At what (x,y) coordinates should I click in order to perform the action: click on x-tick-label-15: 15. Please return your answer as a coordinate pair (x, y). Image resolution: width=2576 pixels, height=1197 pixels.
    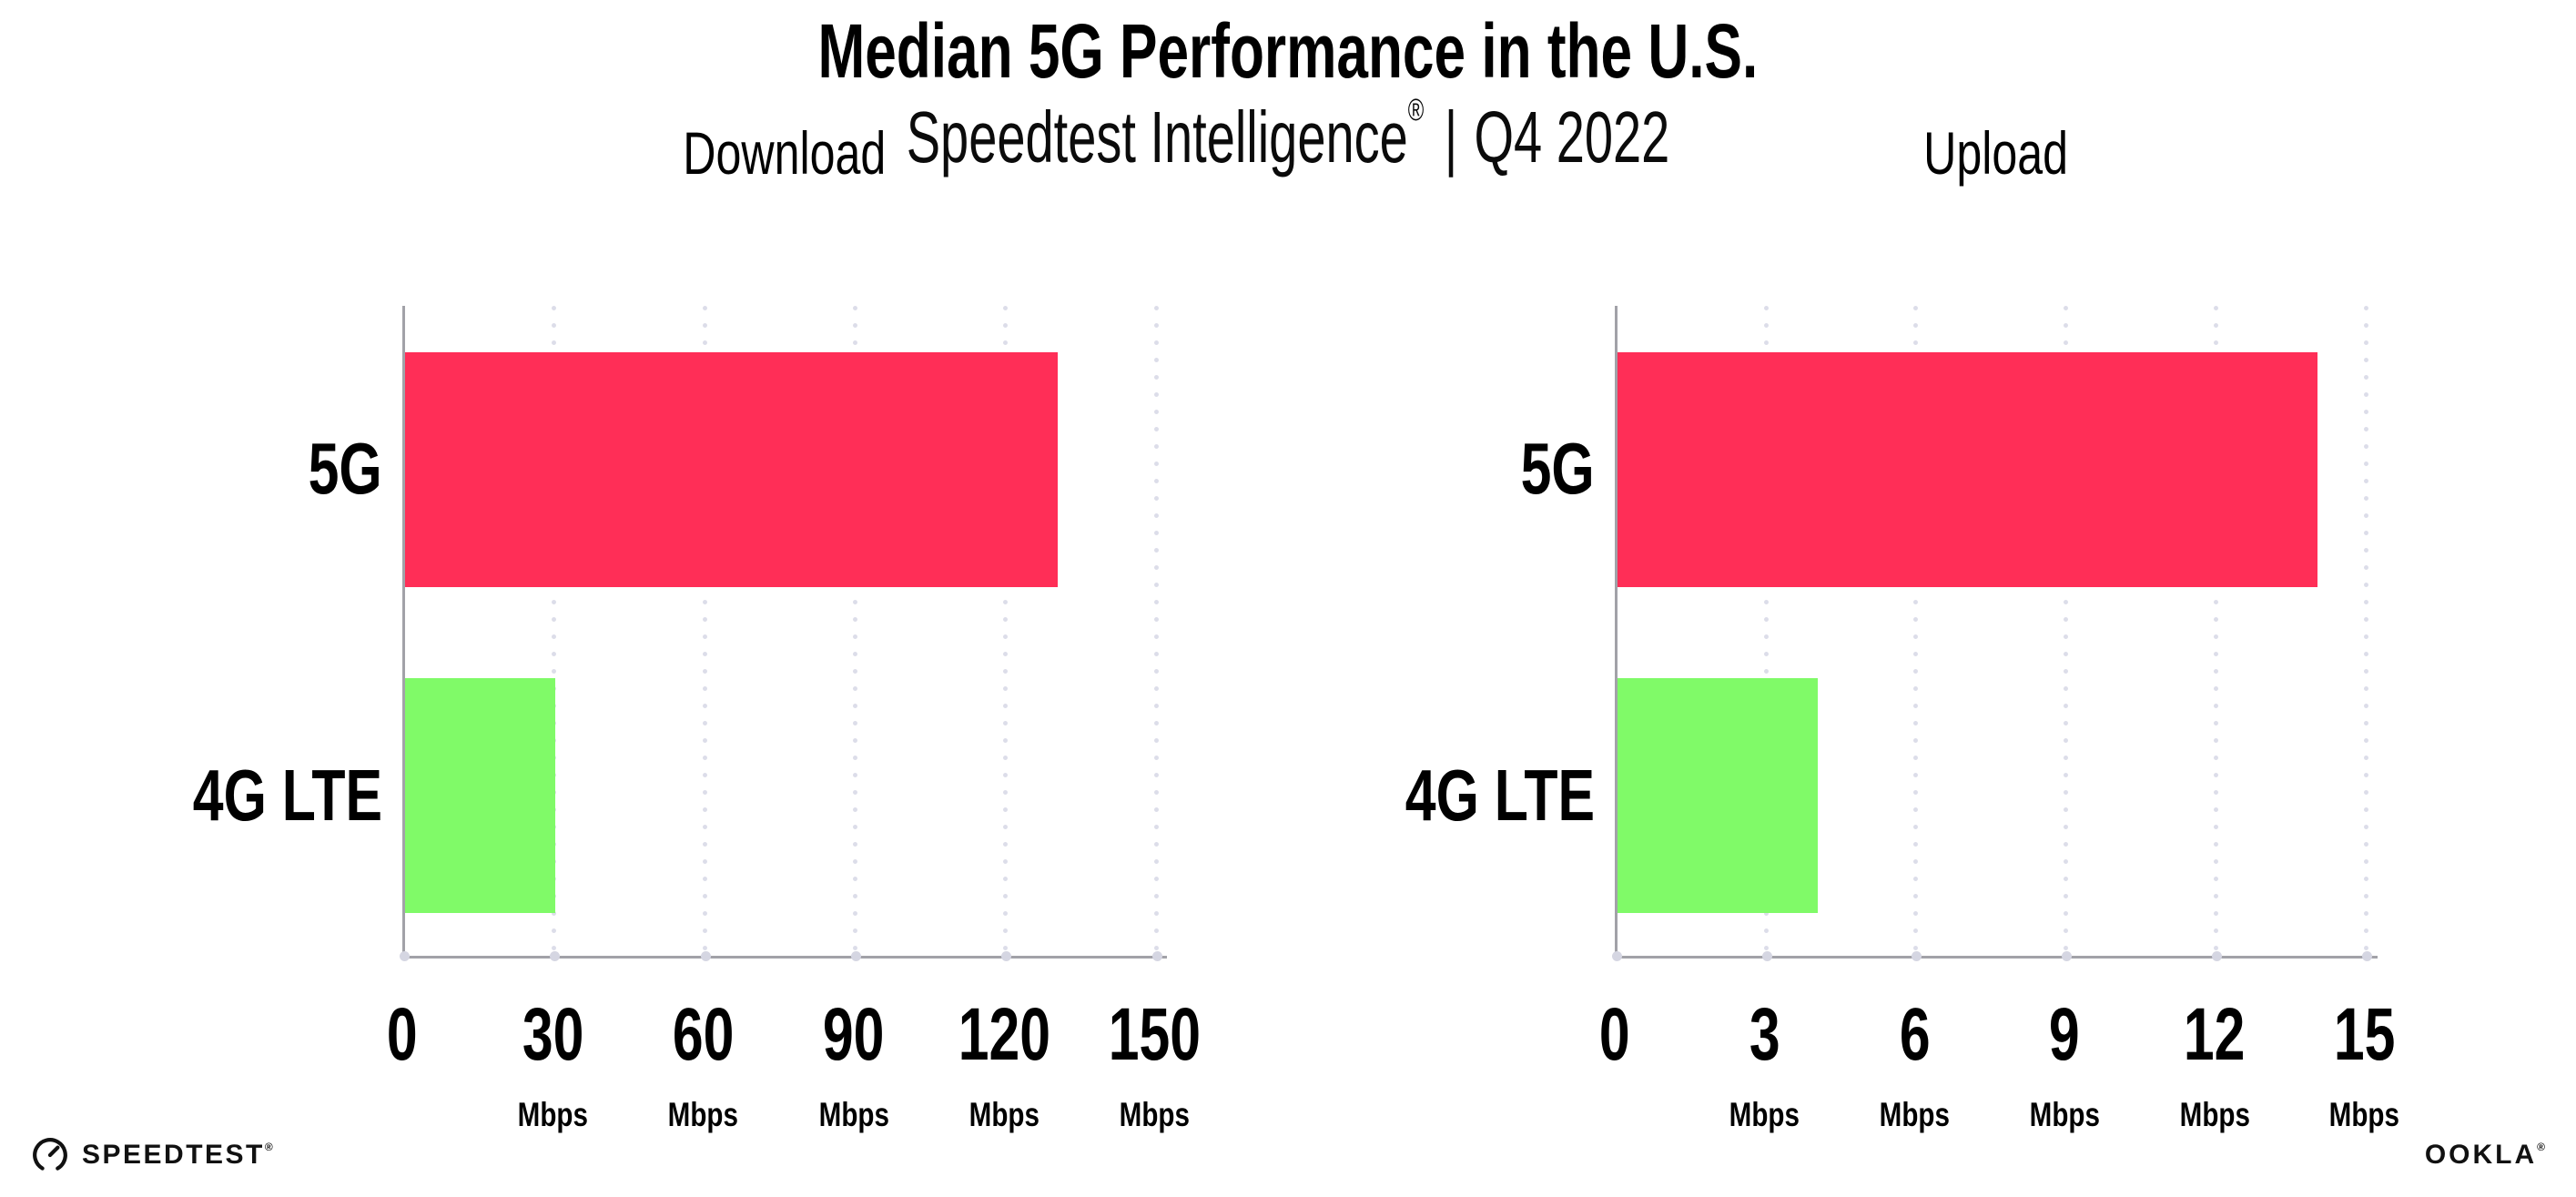
    Looking at the image, I should click on (2364, 1034).